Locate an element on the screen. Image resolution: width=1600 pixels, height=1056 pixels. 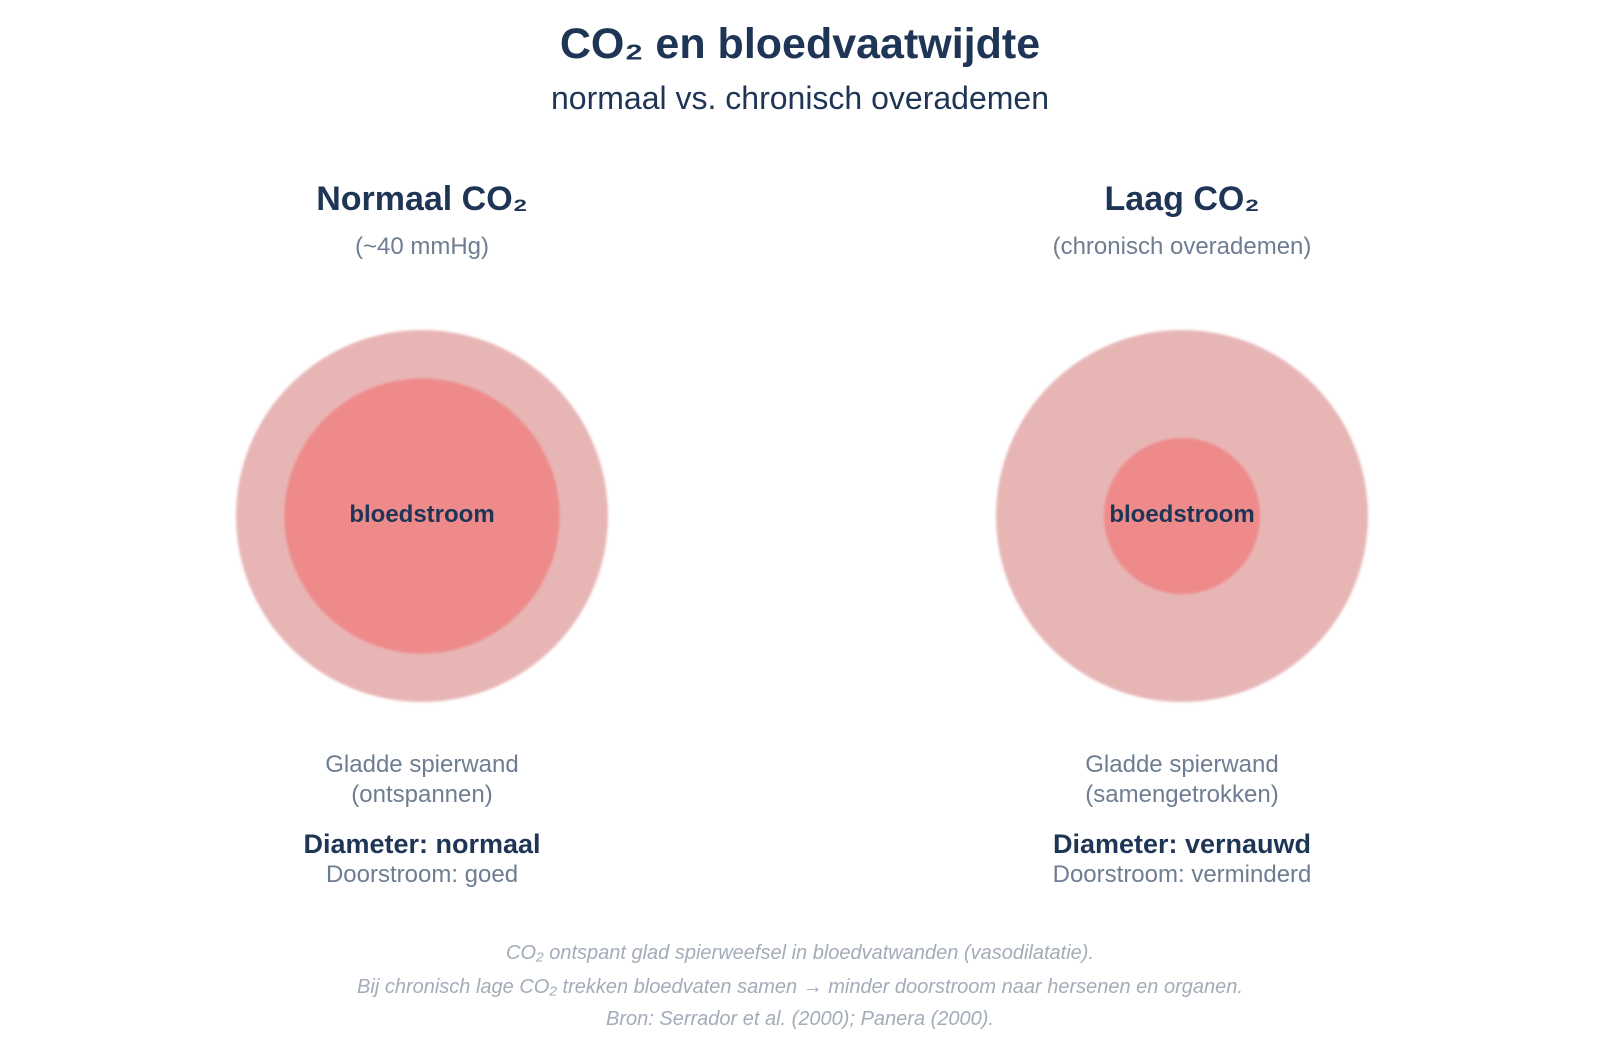
wall-label-line2: (samengetrokken) is located at coordinates (1182, 794).